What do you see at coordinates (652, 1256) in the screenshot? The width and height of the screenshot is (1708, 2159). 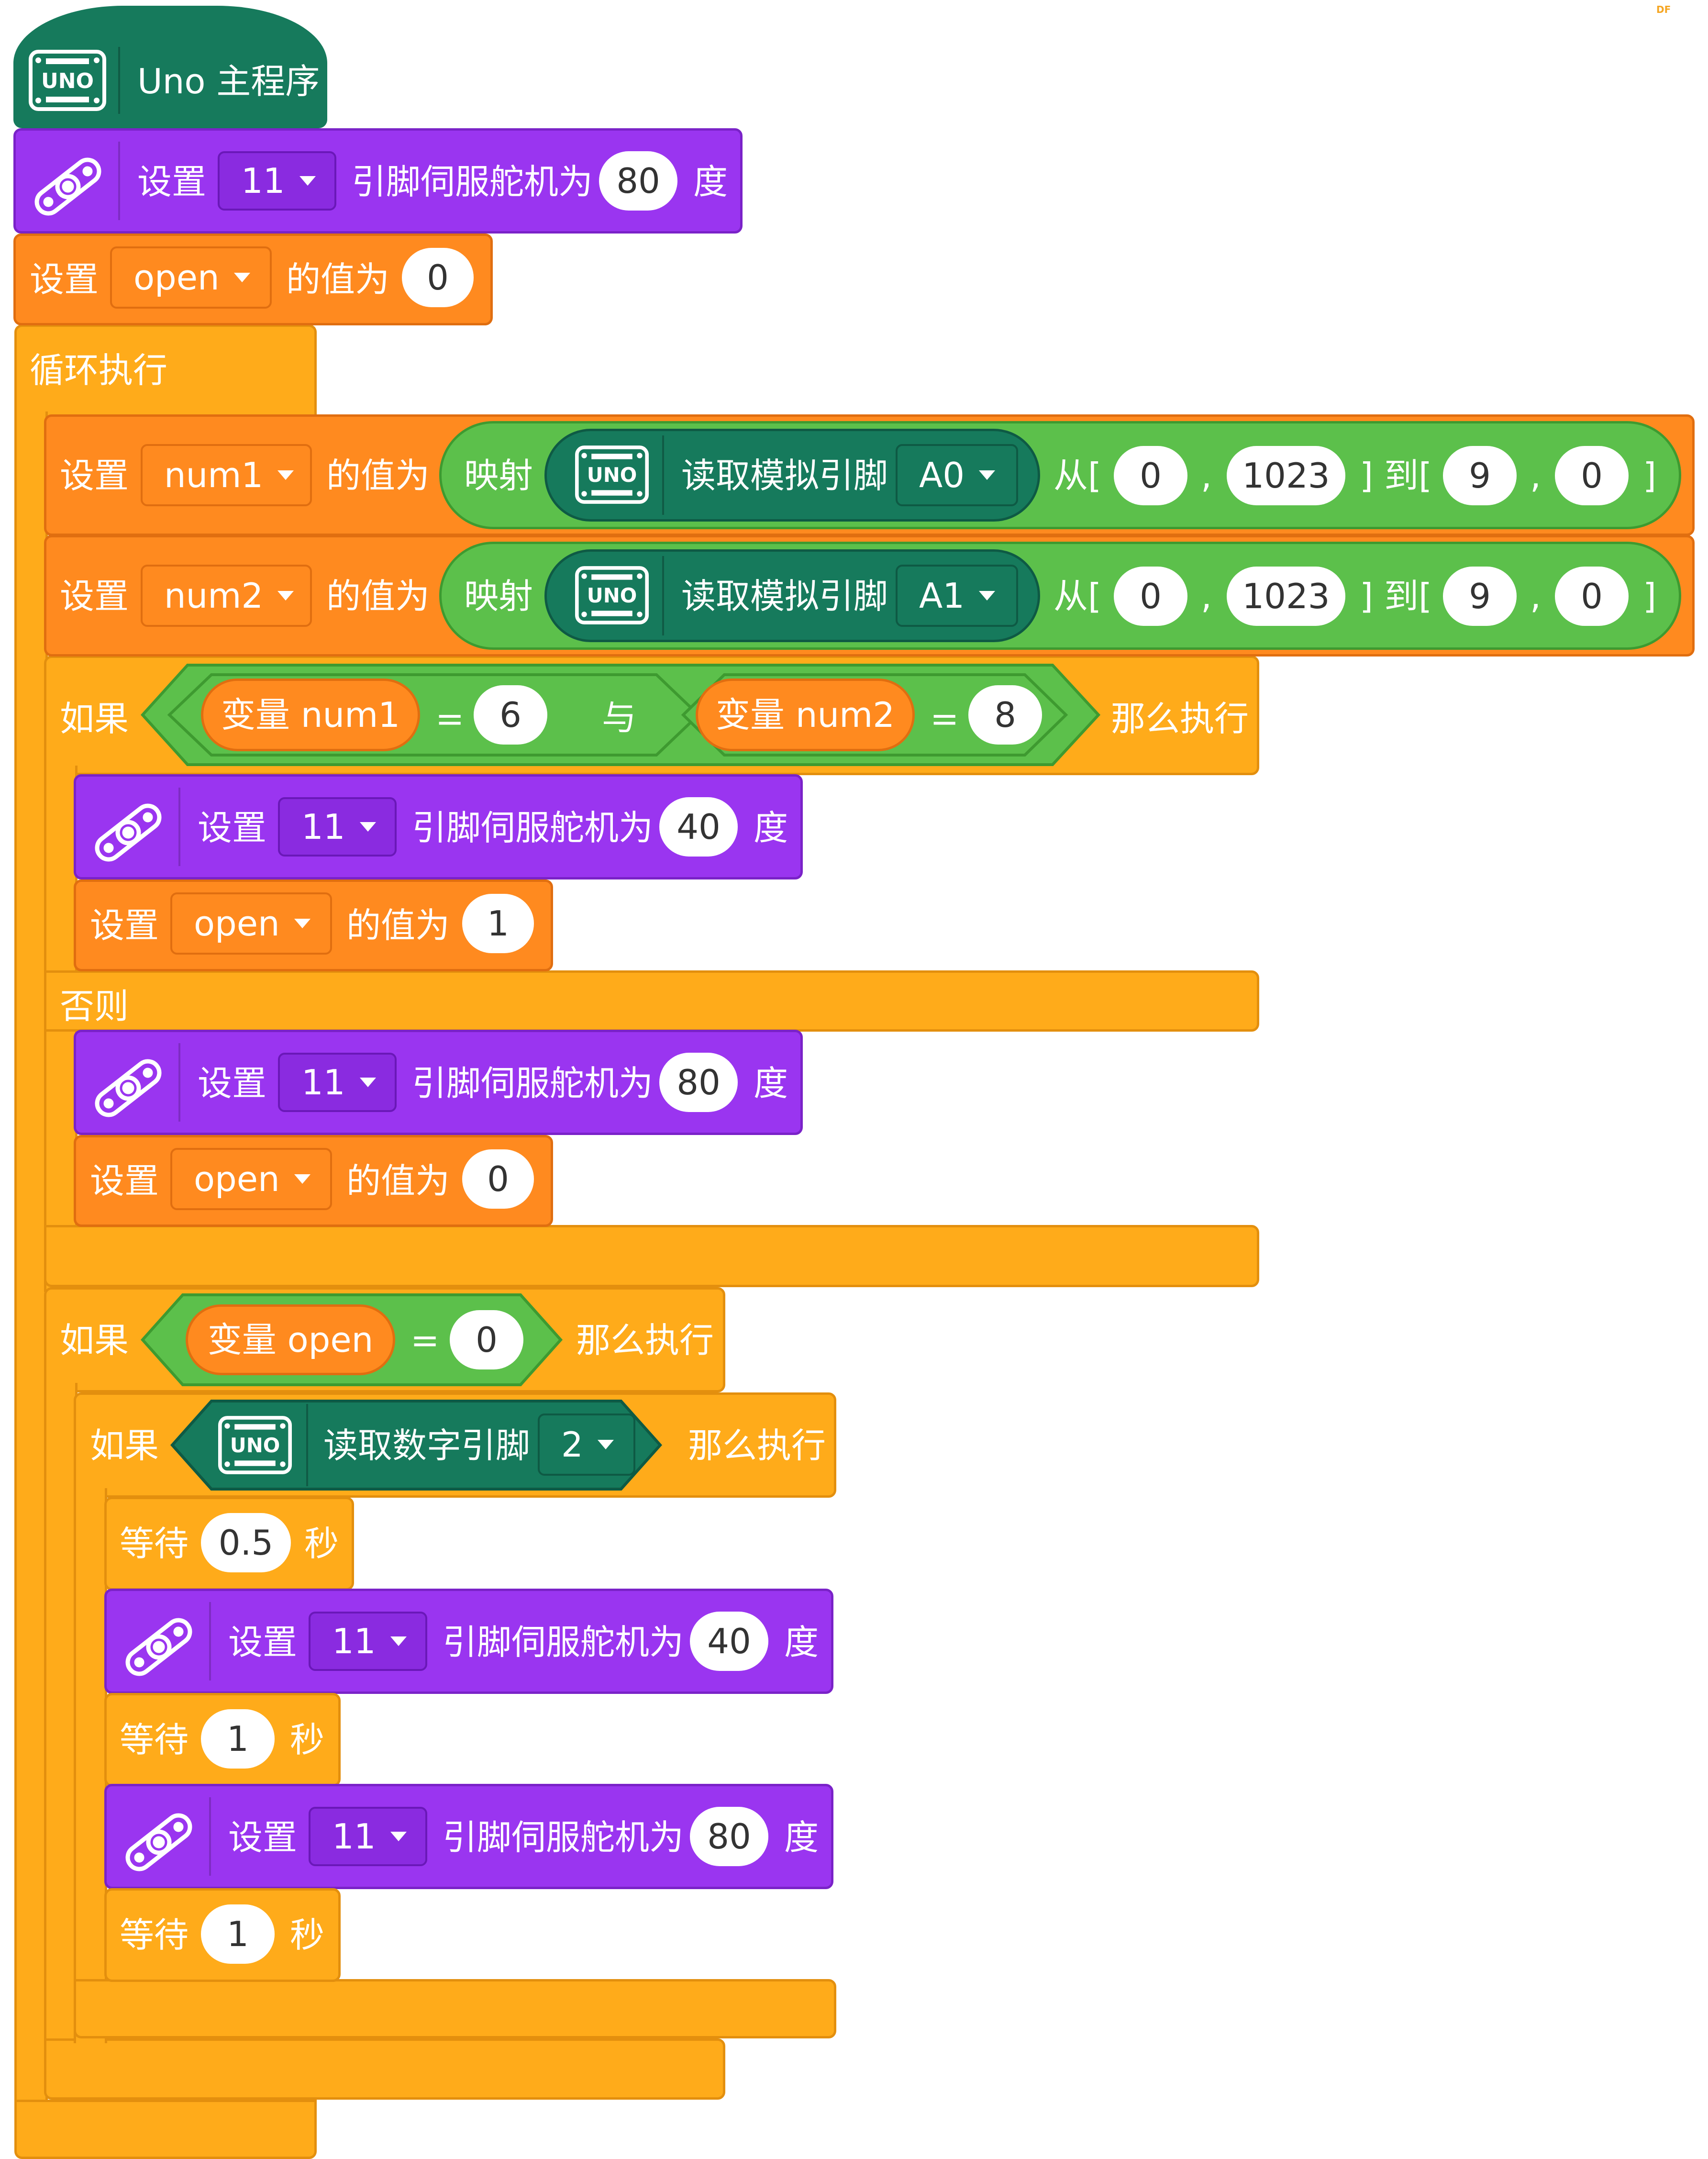 I see `if1-bottom` at bounding box center [652, 1256].